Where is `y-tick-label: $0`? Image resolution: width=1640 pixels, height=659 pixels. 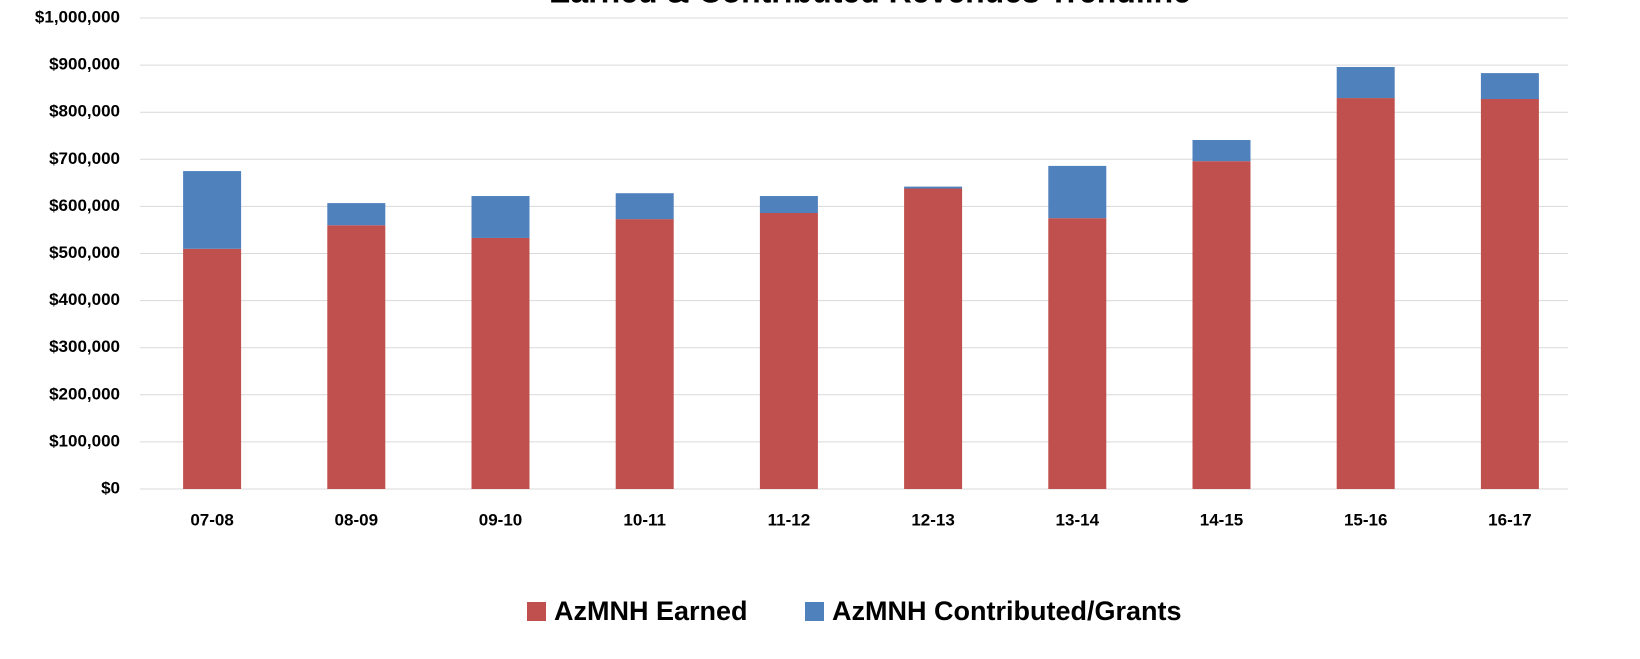
y-tick-label: $0 is located at coordinates (110, 487).